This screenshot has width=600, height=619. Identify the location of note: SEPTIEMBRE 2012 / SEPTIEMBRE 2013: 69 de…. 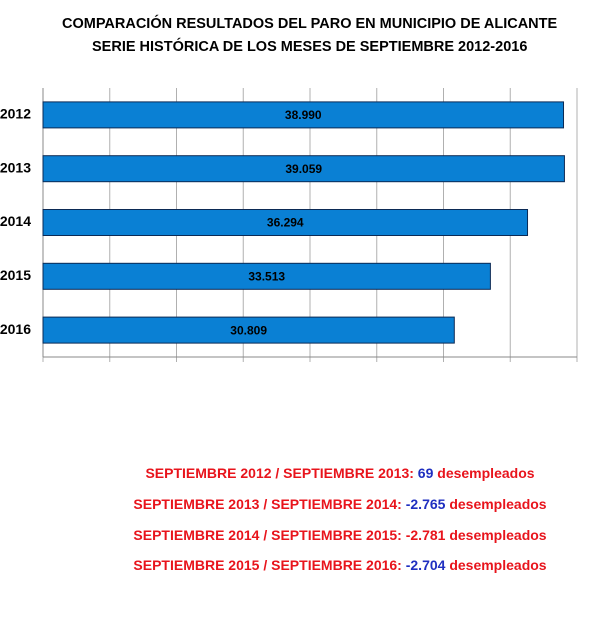
(339, 473).